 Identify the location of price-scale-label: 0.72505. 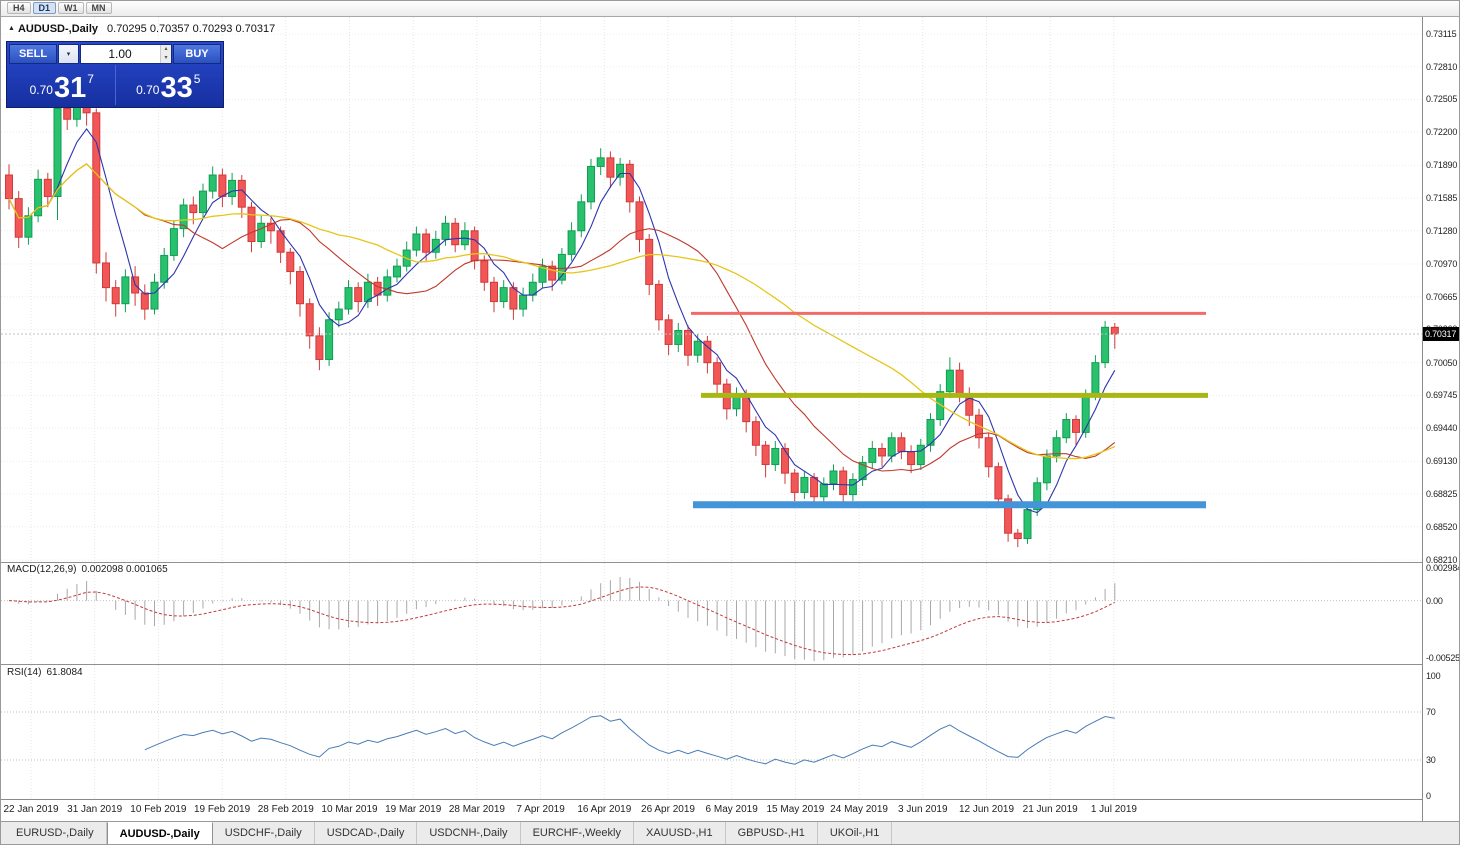
(1442, 99).